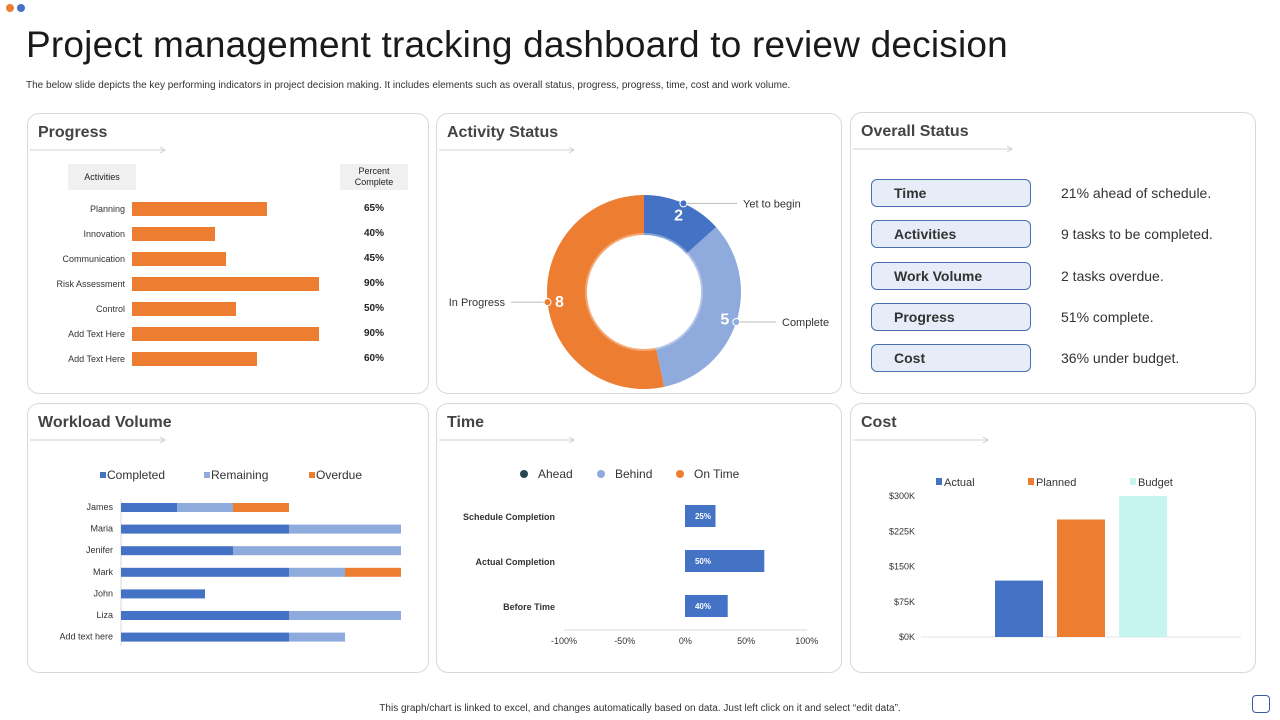 This screenshot has height=720, width=1280. Describe the element at coordinates (746, 641) in the screenshot. I see `x-tick-label: 50%` at that location.